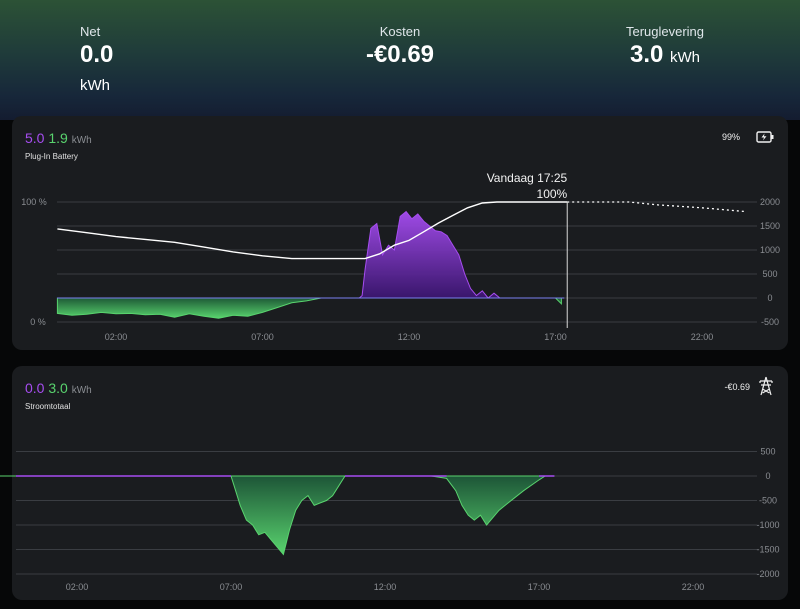 Image resolution: width=800 pixels, height=609 pixels. Describe the element at coordinates (665, 31) in the screenshot. I see `return-label: Teruglevering` at that location.